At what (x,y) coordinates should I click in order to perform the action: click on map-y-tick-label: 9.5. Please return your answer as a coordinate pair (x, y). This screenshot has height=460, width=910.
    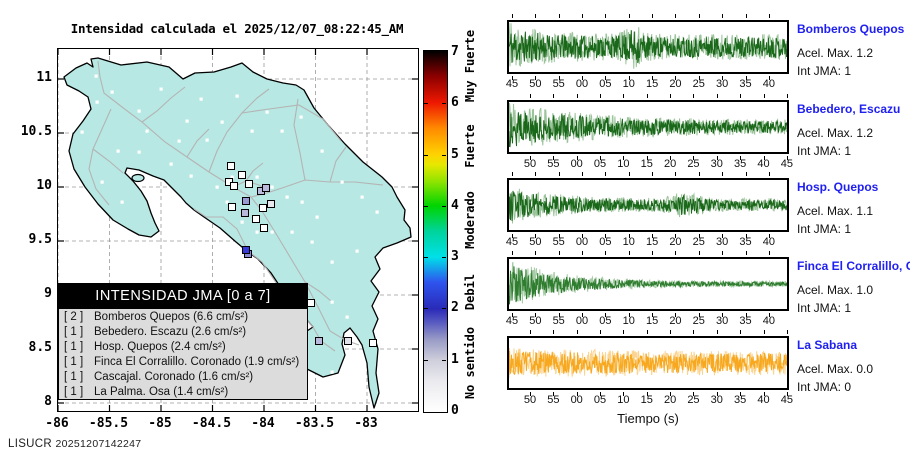
    Looking at the image, I should click on (40, 239).